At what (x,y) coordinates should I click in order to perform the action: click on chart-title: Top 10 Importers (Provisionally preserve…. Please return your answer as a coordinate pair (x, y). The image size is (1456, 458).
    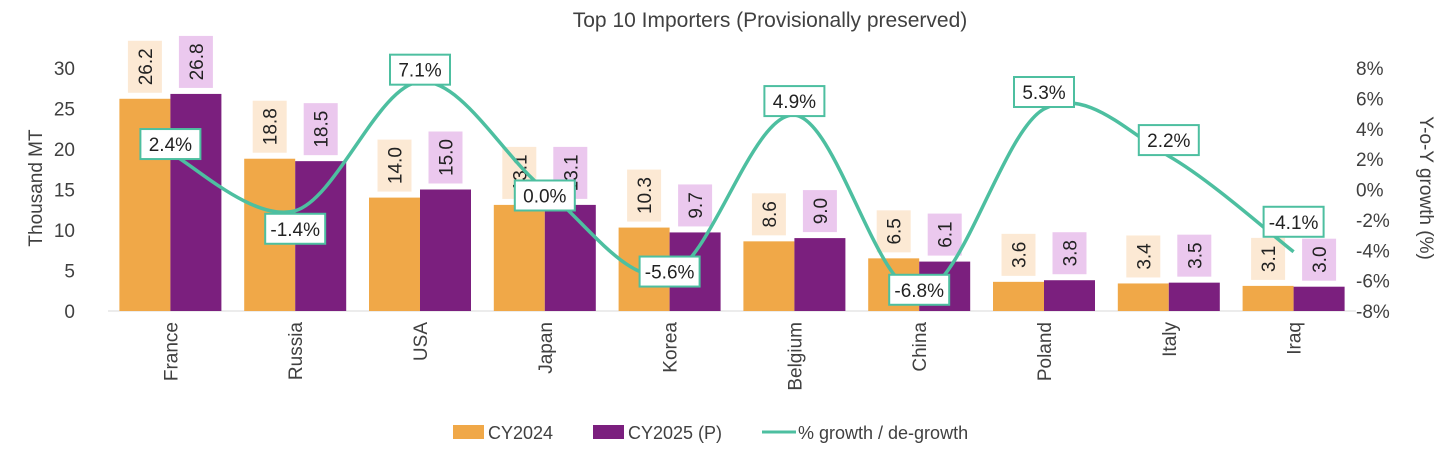
    Looking at the image, I should click on (770, 20).